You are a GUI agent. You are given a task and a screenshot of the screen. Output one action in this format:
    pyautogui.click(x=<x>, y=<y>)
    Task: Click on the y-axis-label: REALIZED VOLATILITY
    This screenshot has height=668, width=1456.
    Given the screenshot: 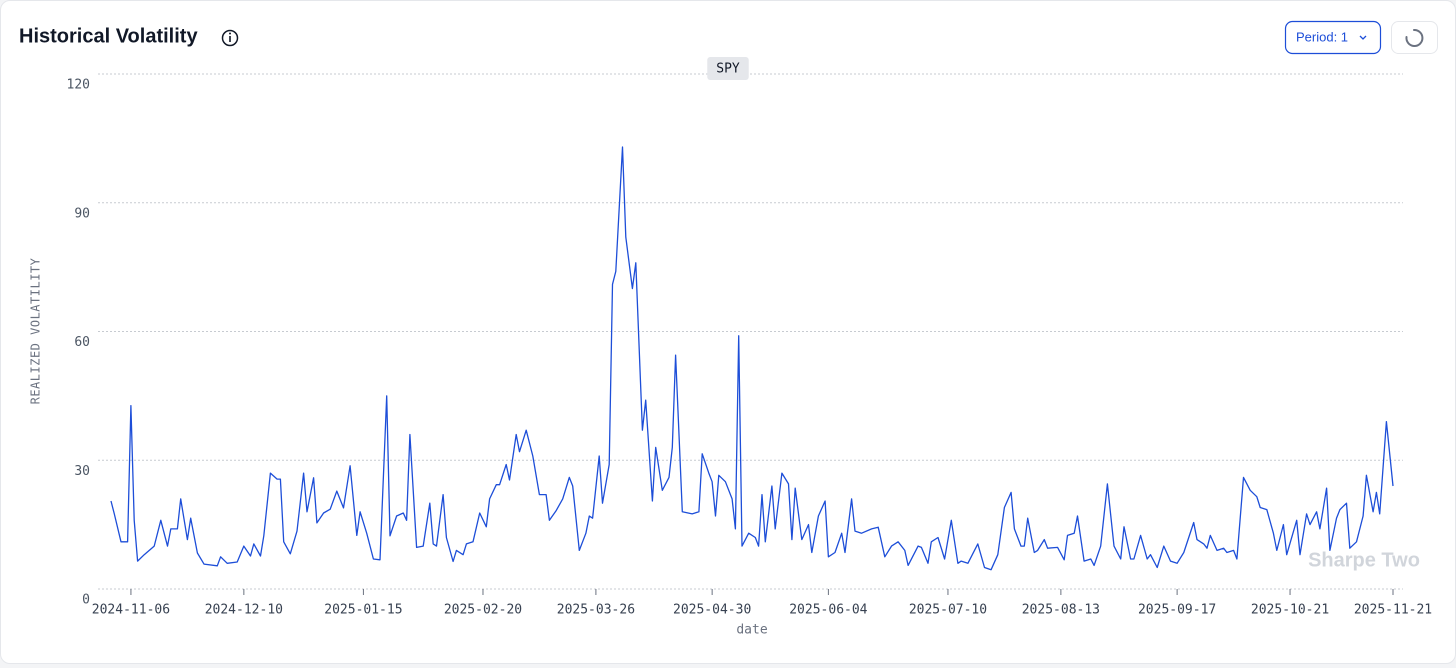 What is the action you would take?
    pyautogui.click(x=36, y=330)
    